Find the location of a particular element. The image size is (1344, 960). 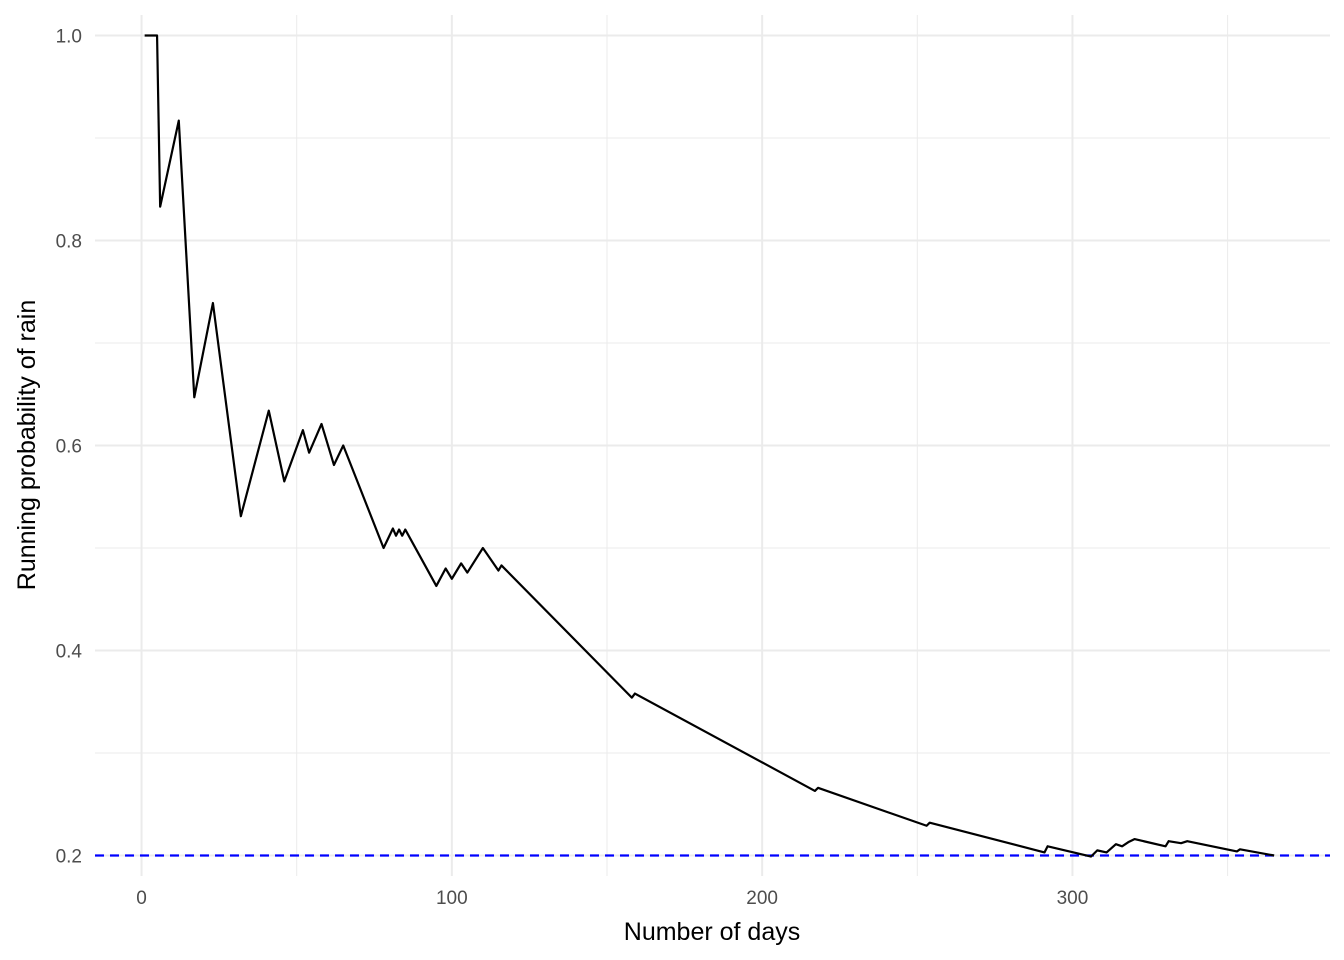

y-axis-title: Running probability of rain is located at coordinates (27, 445).